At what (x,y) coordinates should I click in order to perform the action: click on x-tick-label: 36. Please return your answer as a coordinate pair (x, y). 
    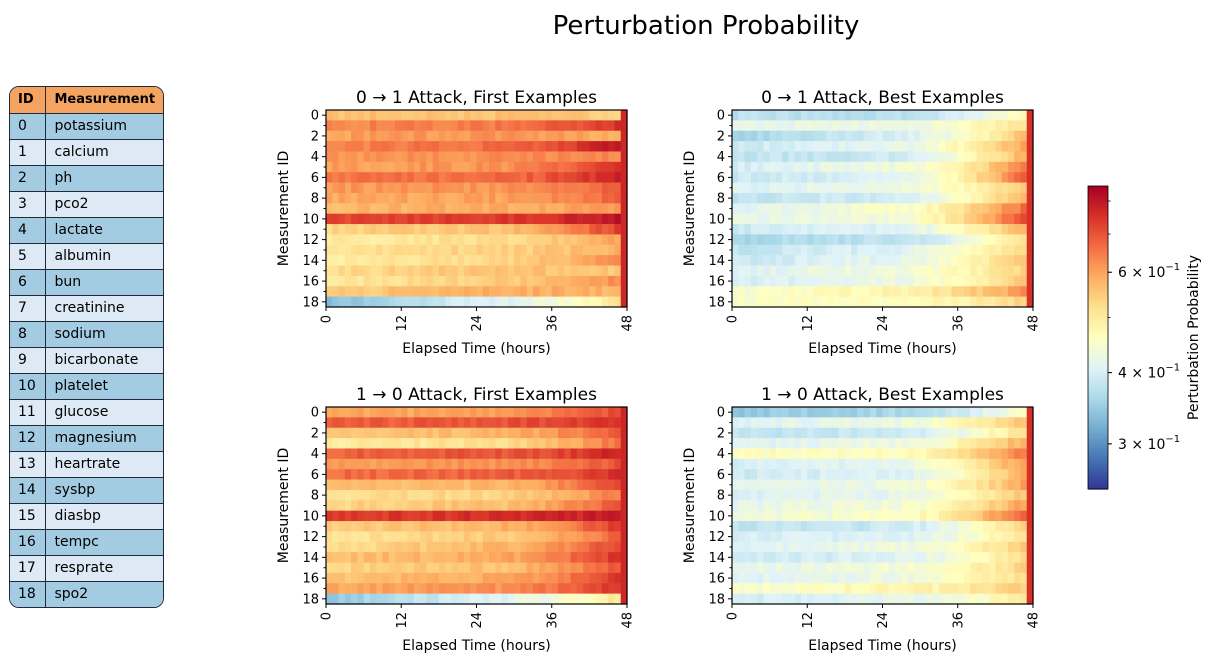
    Looking at the image, I should click on (958, 620).